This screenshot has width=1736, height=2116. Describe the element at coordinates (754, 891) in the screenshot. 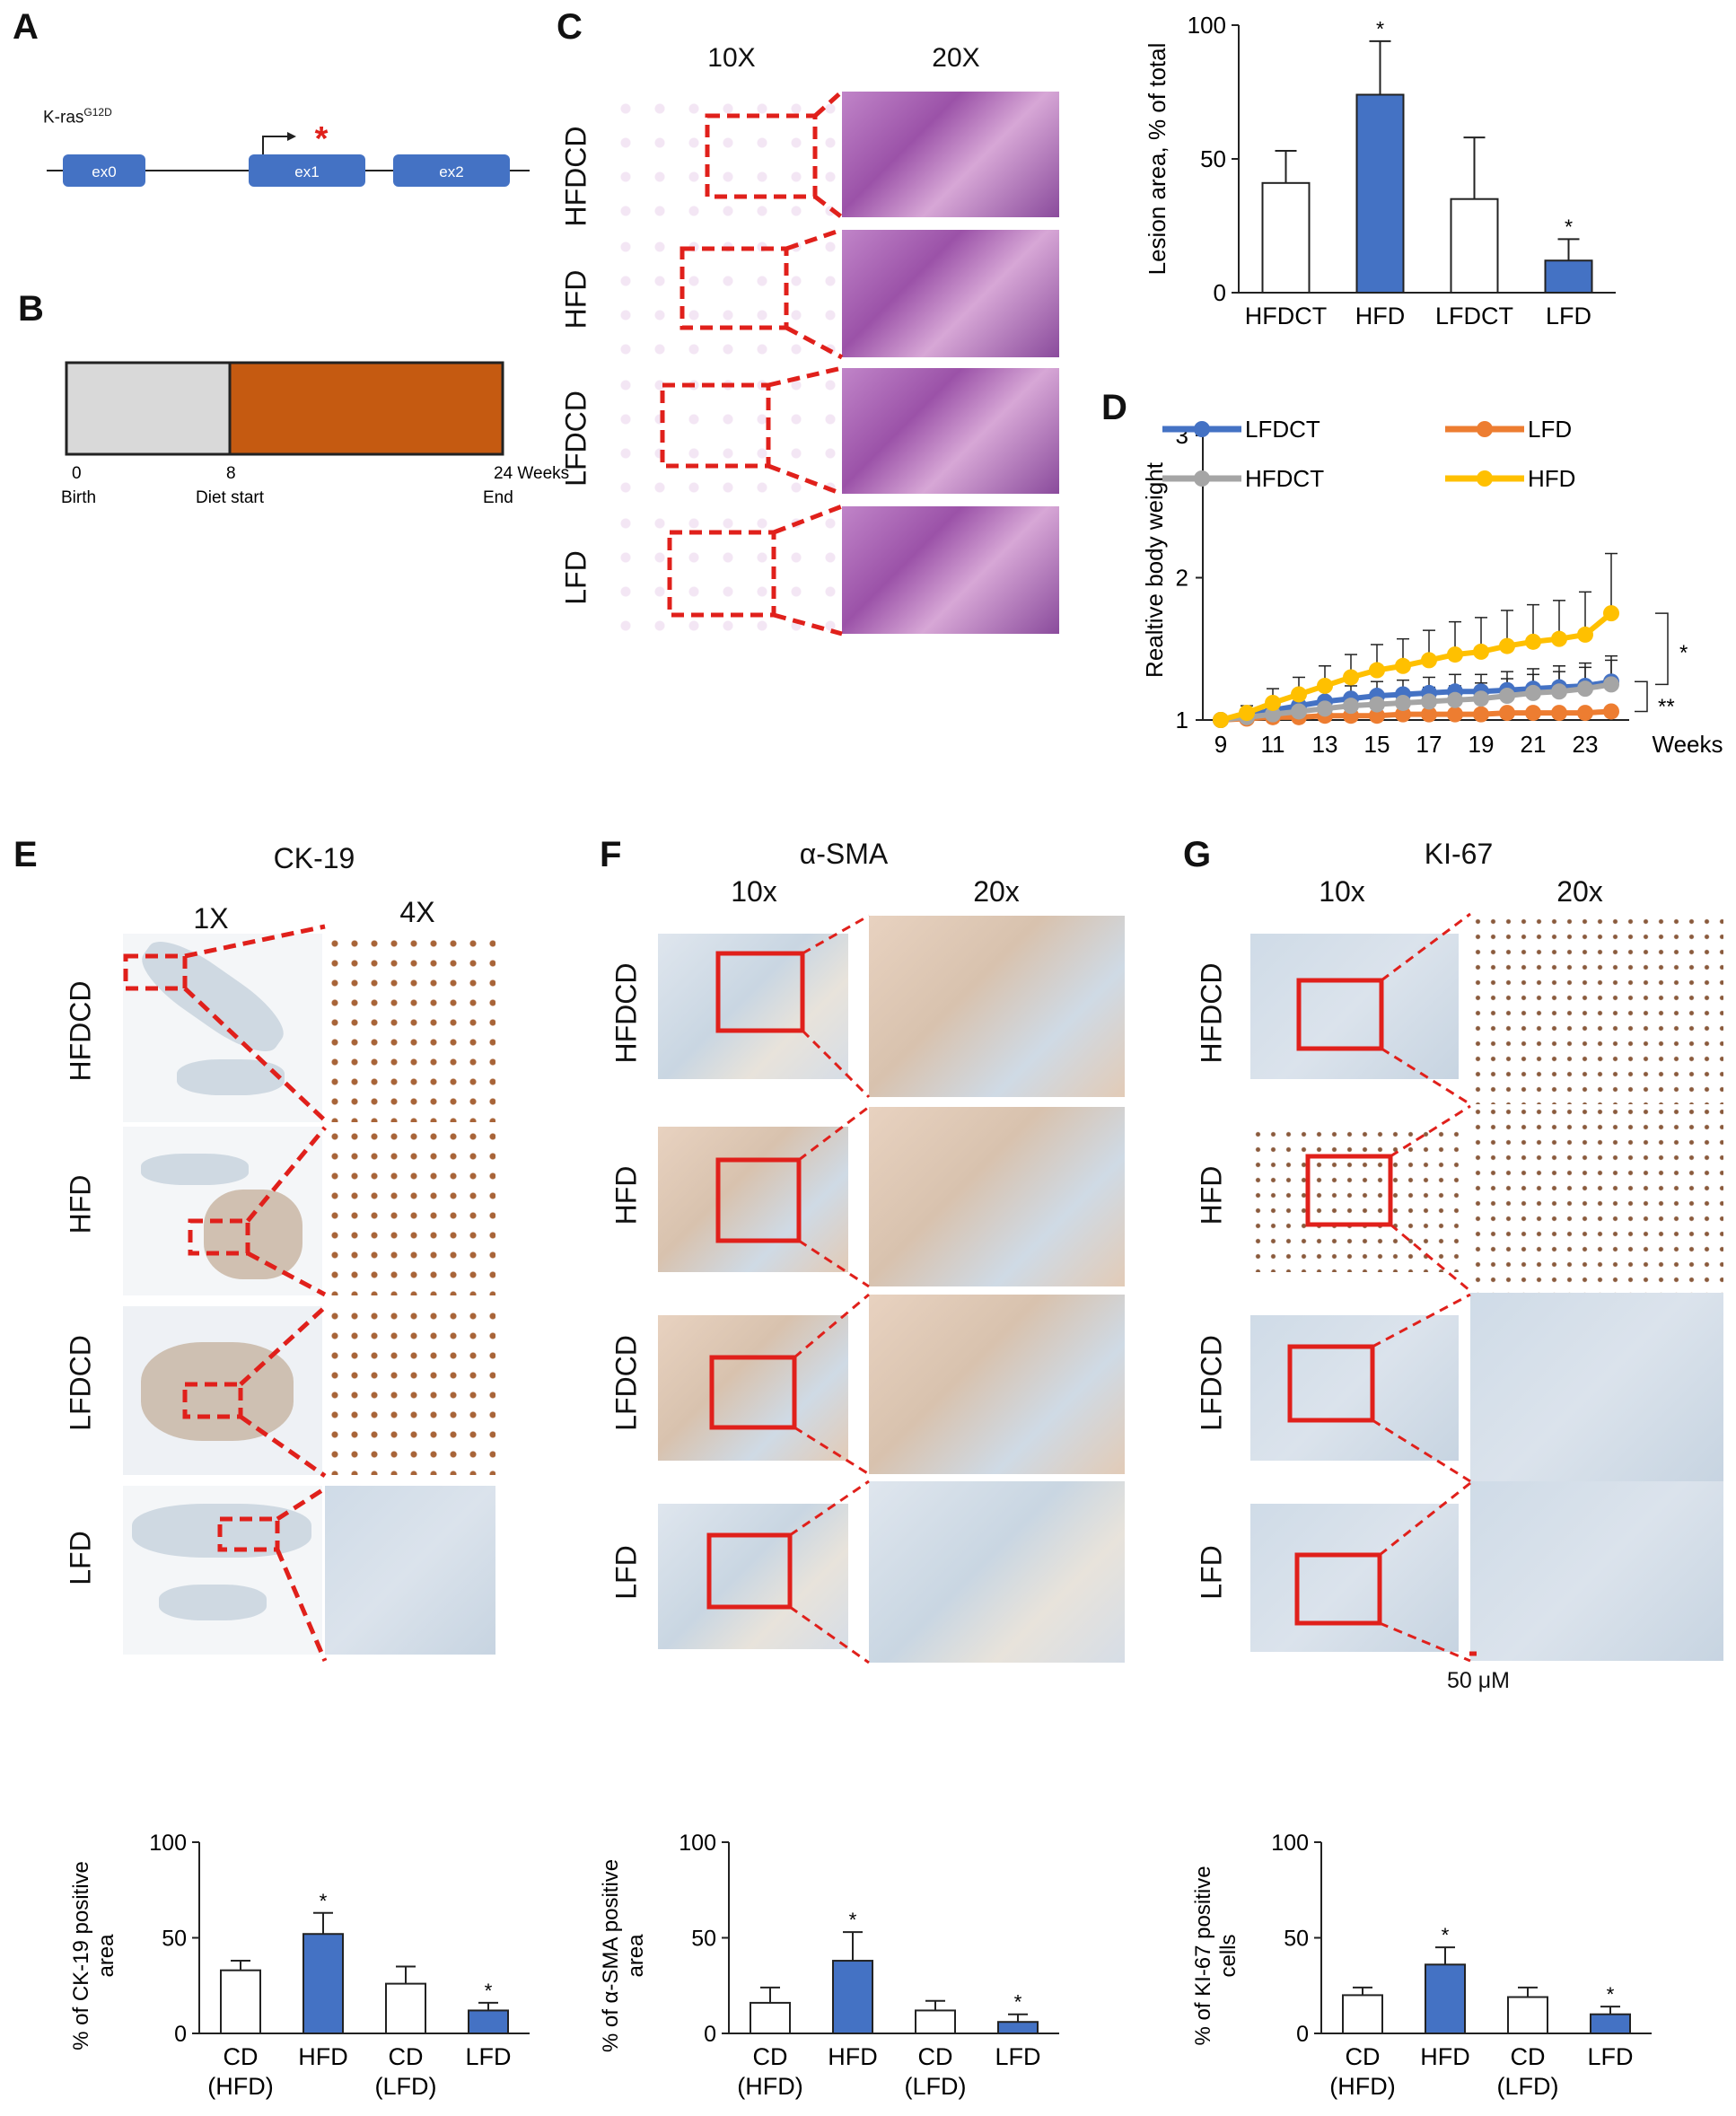

I see `column-header-f-10x: 10x` at that location.